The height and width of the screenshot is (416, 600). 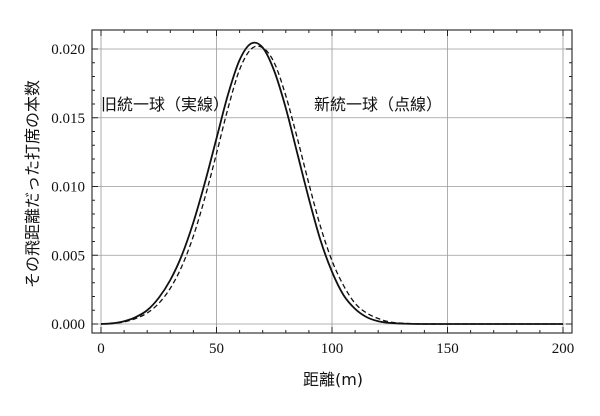 What do you see at coordinates (68, 256) in the screenshot?
I see `y-tick-label: 0.005` at bounding box center [68, 256].